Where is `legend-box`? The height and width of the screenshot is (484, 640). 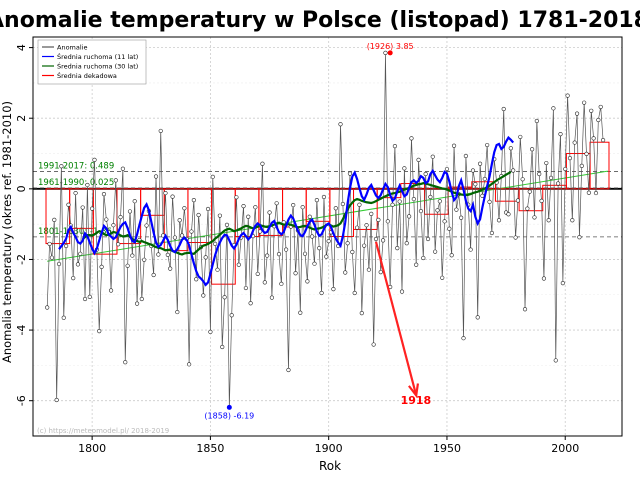
legend-box is located at coordinates (92, 62).